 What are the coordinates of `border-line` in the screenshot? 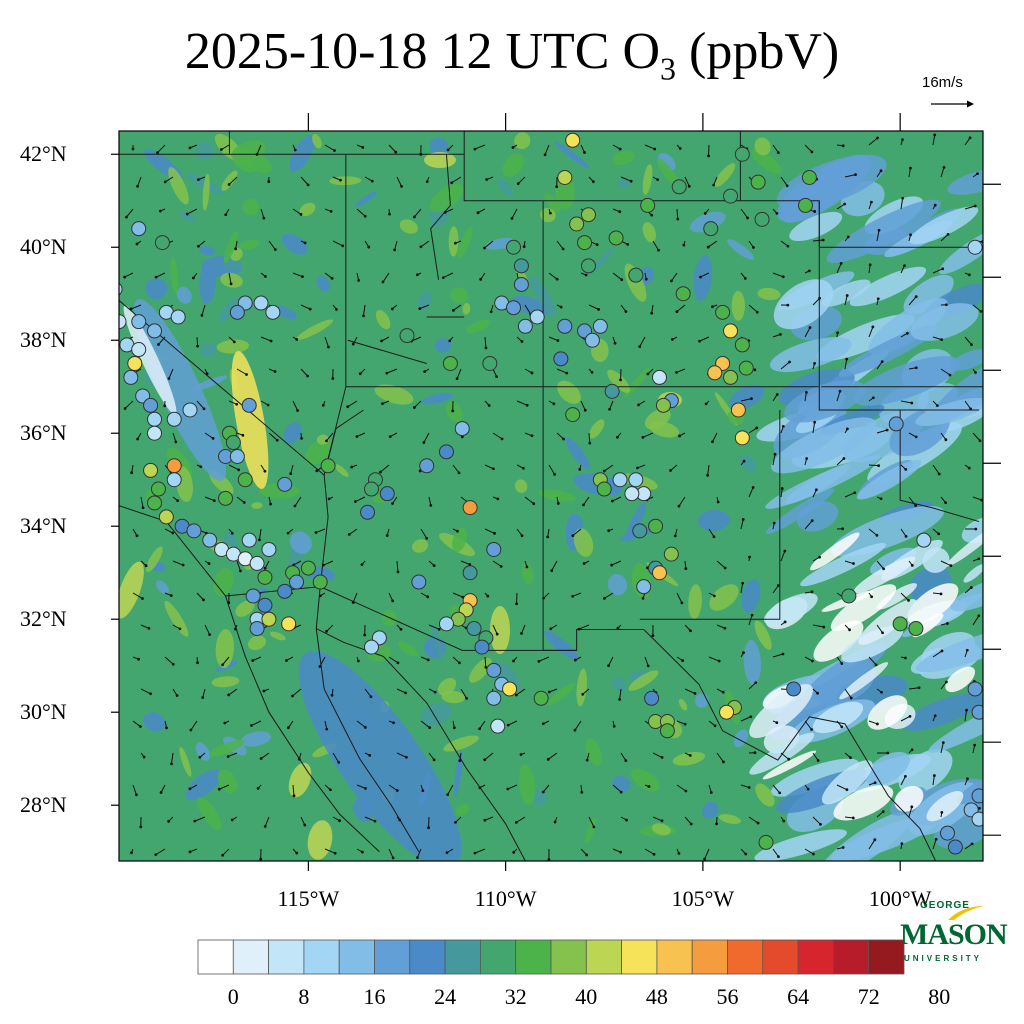 It's located at (790, 745).